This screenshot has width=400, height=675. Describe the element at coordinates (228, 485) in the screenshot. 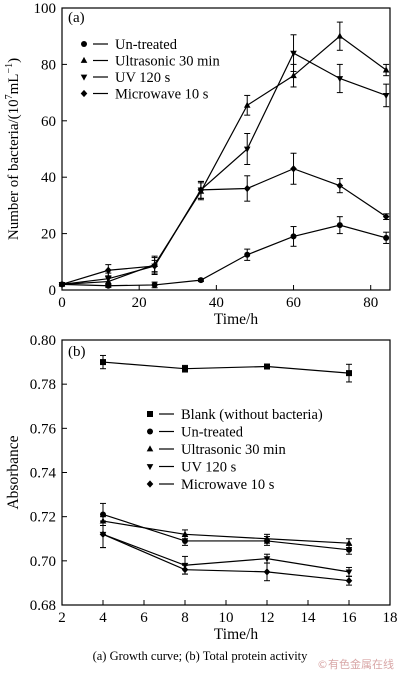

I see `legend-label: Microwave 10 s` at that location.